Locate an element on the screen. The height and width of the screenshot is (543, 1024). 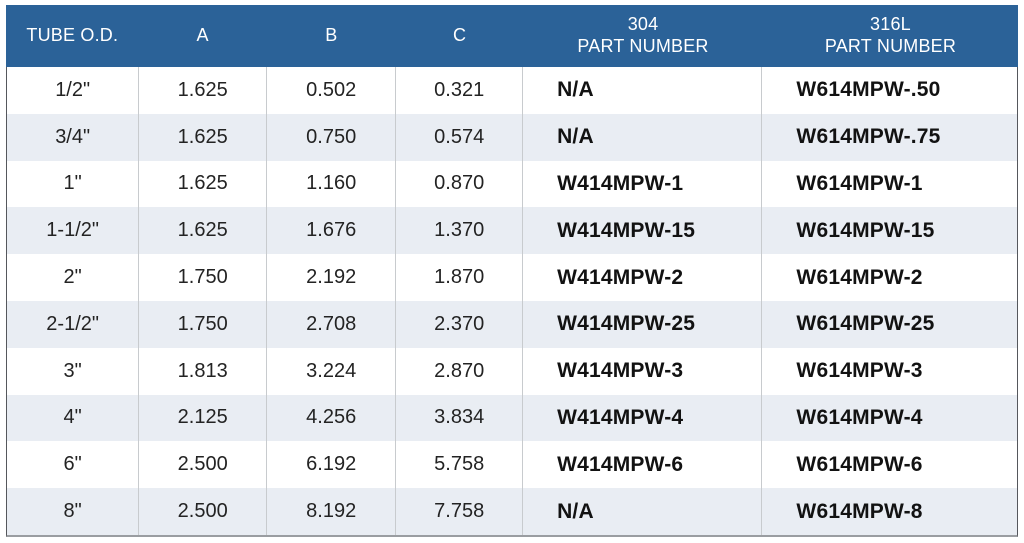
cell-tube-od: 2" is located at coordinates (73, 277).